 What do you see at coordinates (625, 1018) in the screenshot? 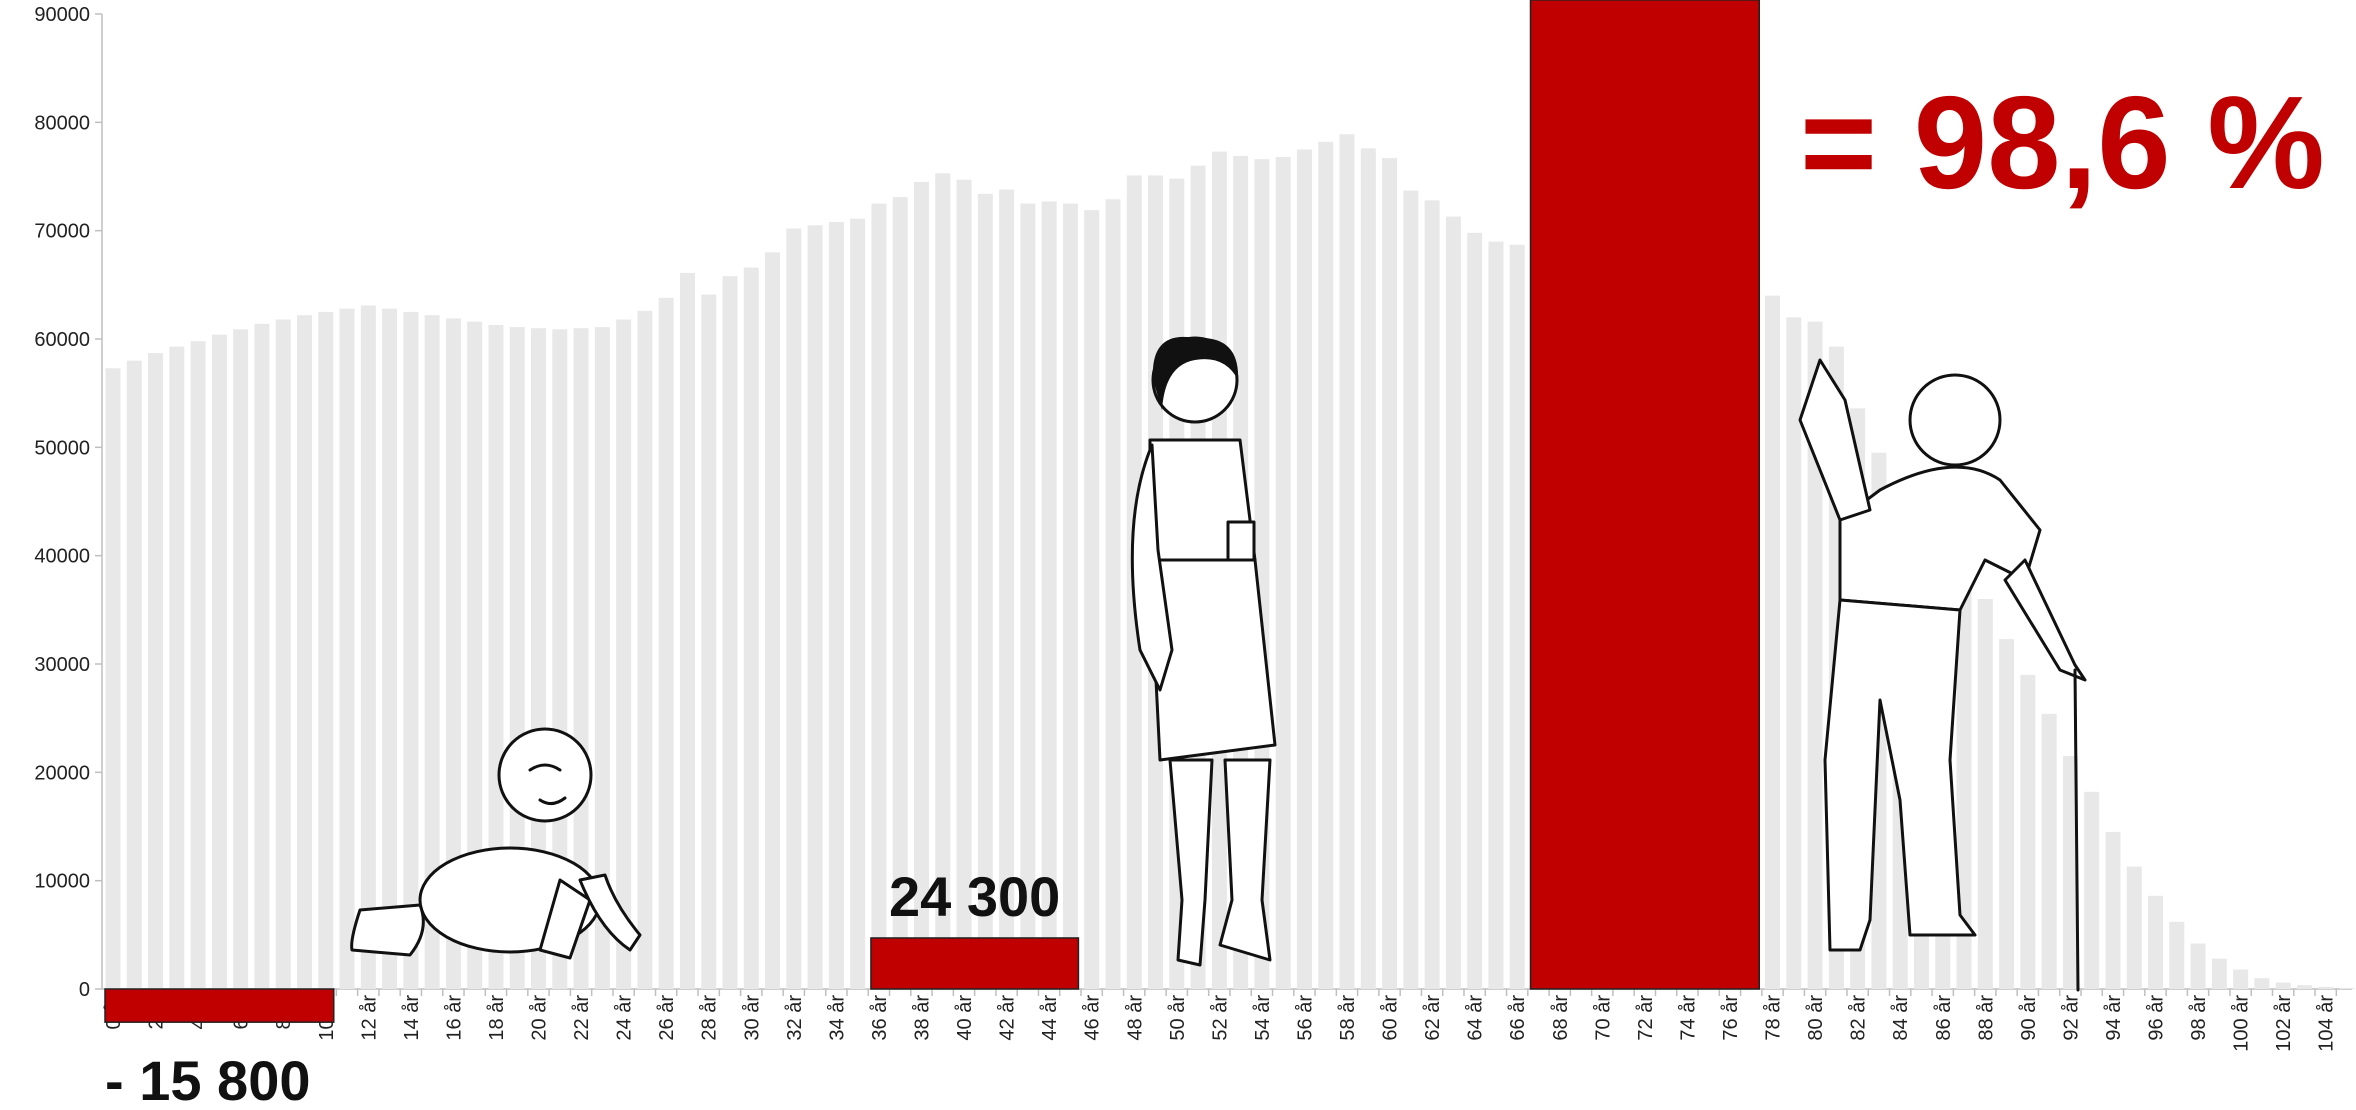
I see `x-tick-label: 24 år` at bounding box center [625, 1018].